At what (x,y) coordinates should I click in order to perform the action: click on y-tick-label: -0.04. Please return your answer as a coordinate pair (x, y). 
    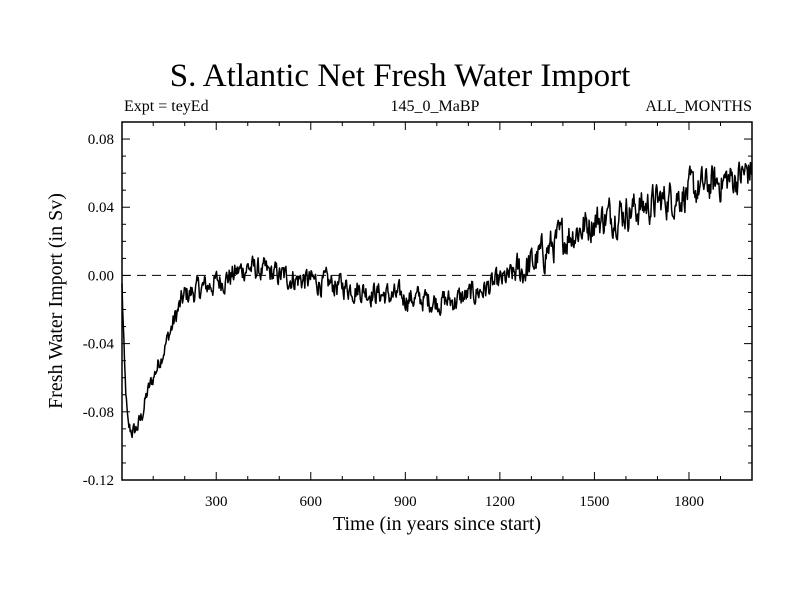
    Looking at the image, I should click on (99, 345).